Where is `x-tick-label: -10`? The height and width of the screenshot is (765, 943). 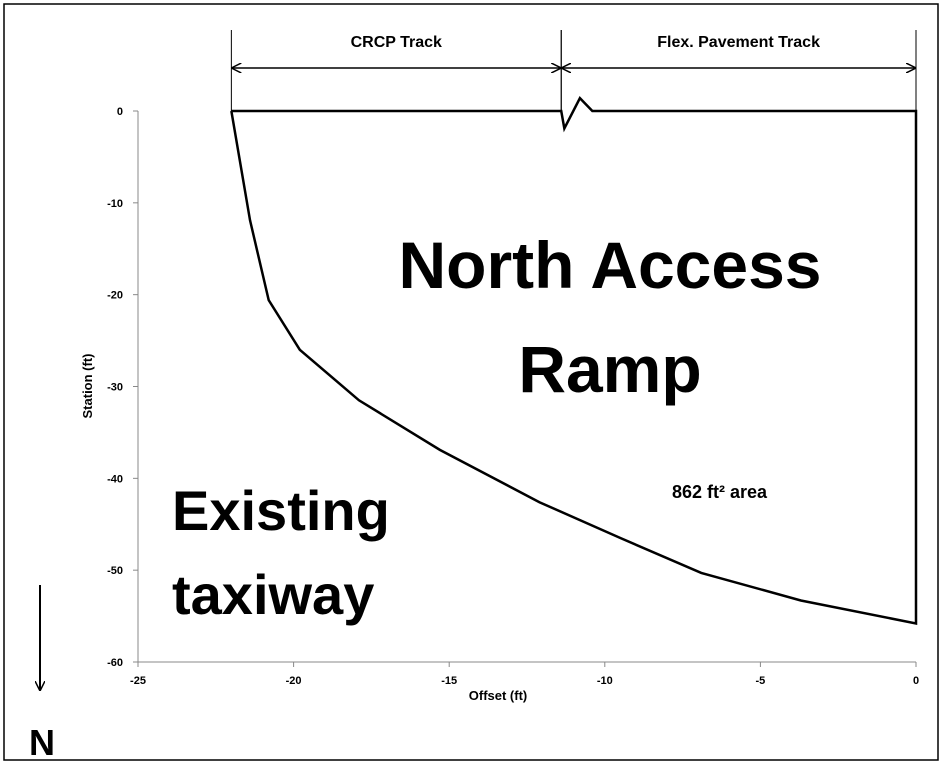 x-tick-label: -10 is located at coordinates (605, 681).